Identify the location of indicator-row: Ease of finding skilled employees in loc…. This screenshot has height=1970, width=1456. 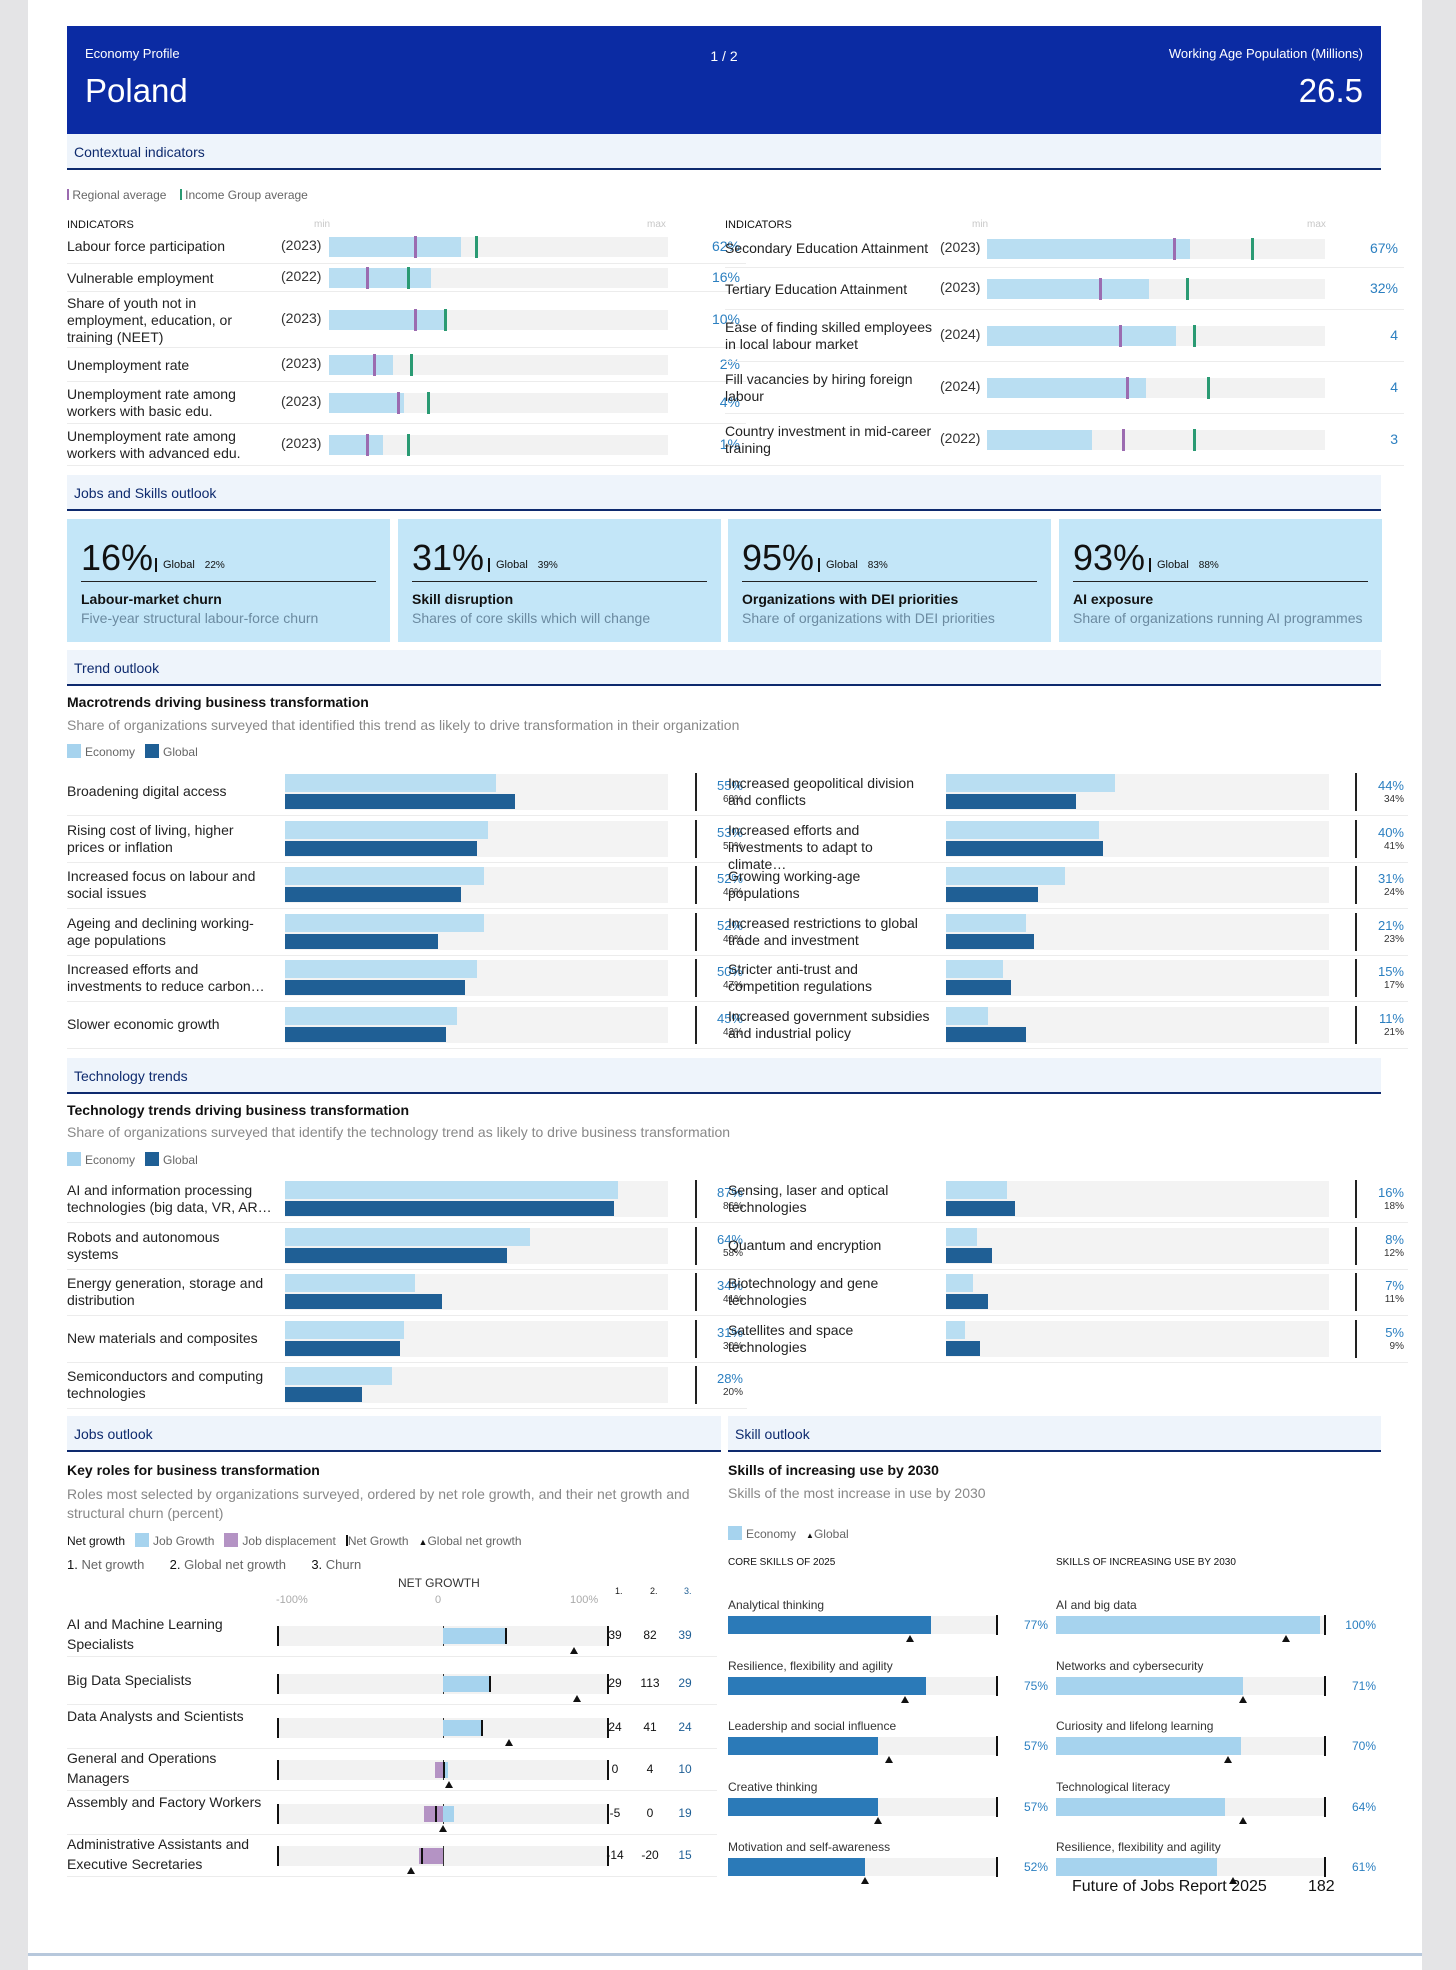
(1064, 336).